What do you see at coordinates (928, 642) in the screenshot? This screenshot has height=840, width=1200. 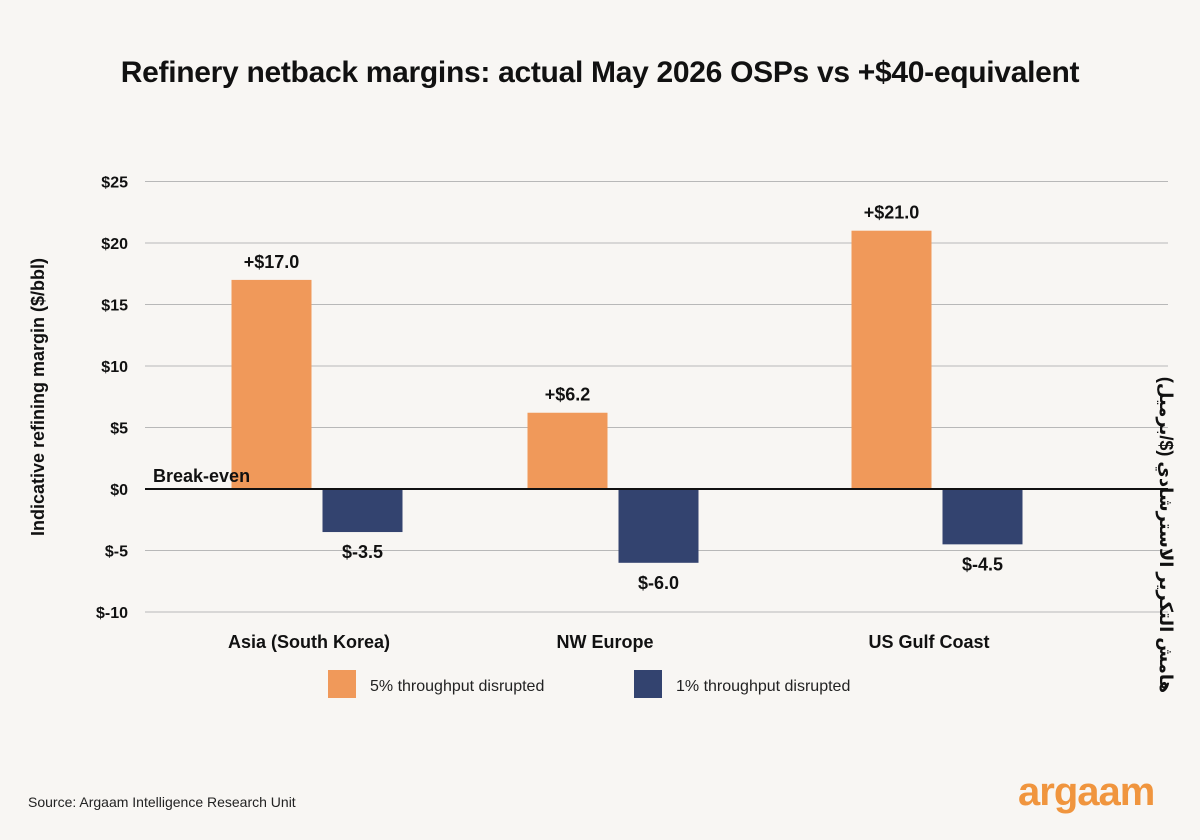 I see `category-label: US Gulf Coast` at bounding box center [928, 642].